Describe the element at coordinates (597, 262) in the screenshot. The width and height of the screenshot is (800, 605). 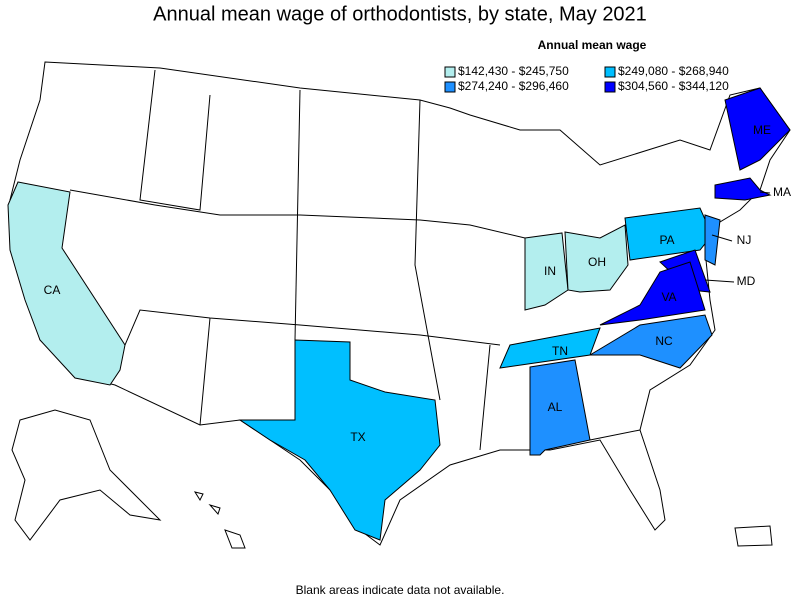
I see `state-label: OH` at that location.